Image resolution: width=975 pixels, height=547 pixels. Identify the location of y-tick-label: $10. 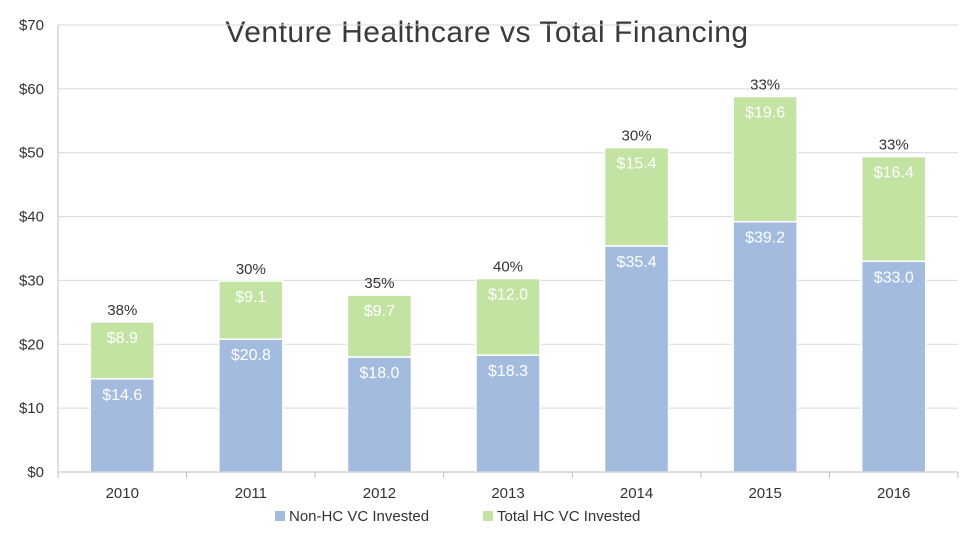
(31, 408).